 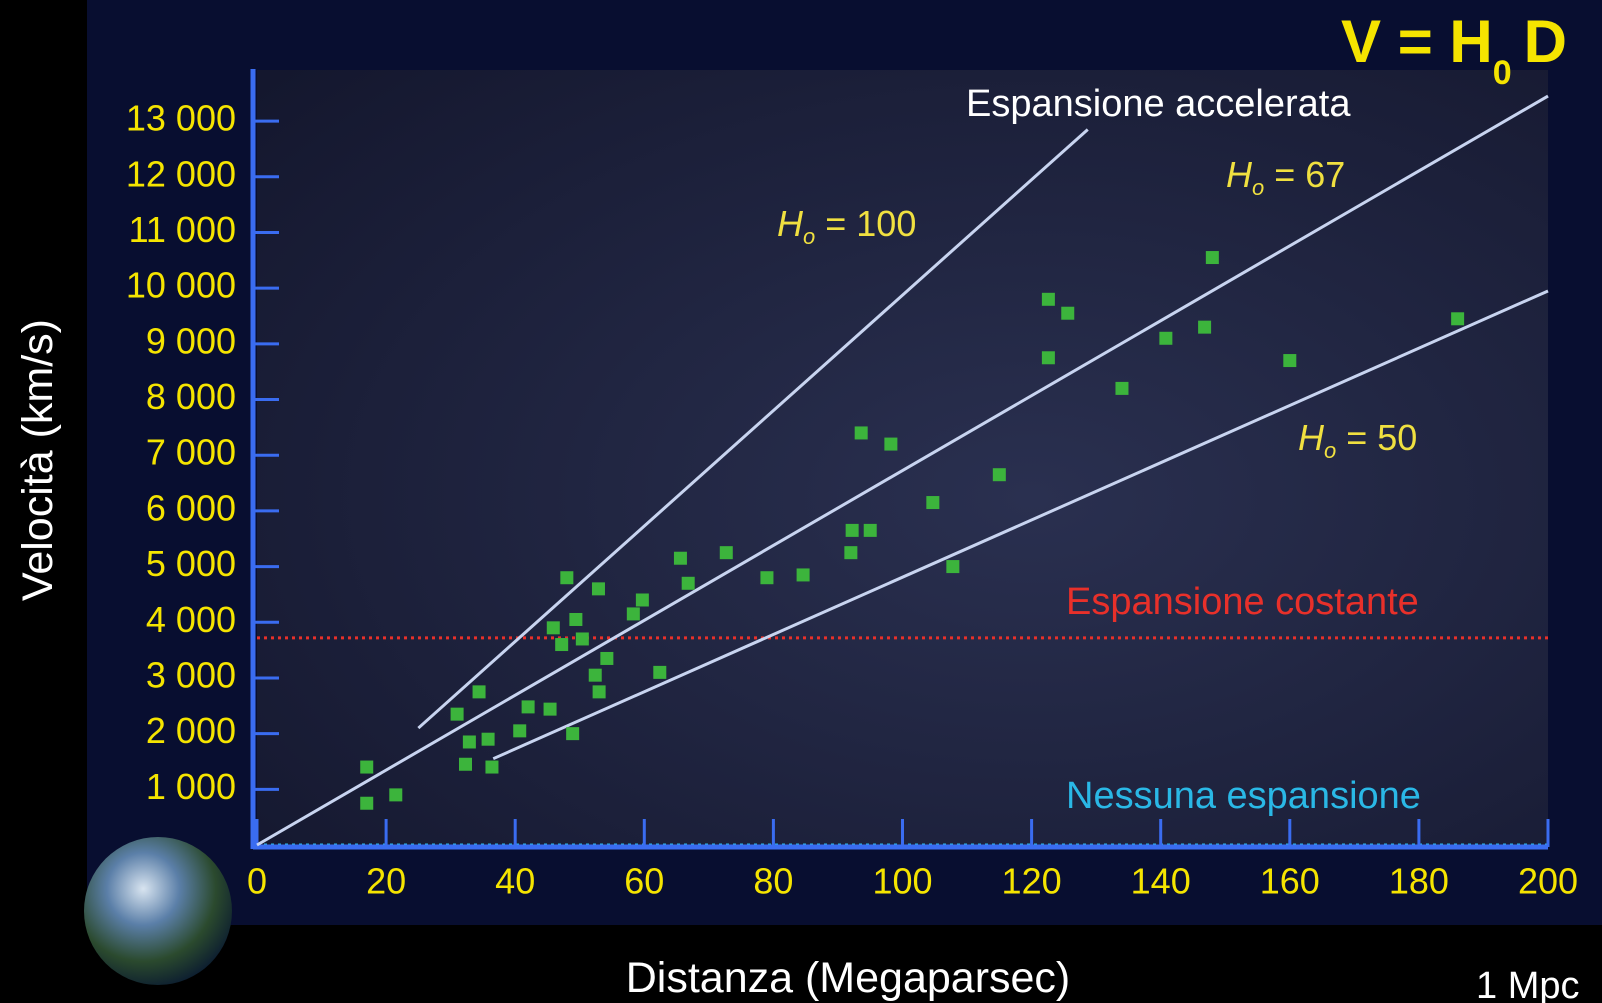 I want to click on y-tick-label: 13 000, so click(x=181, y=118).